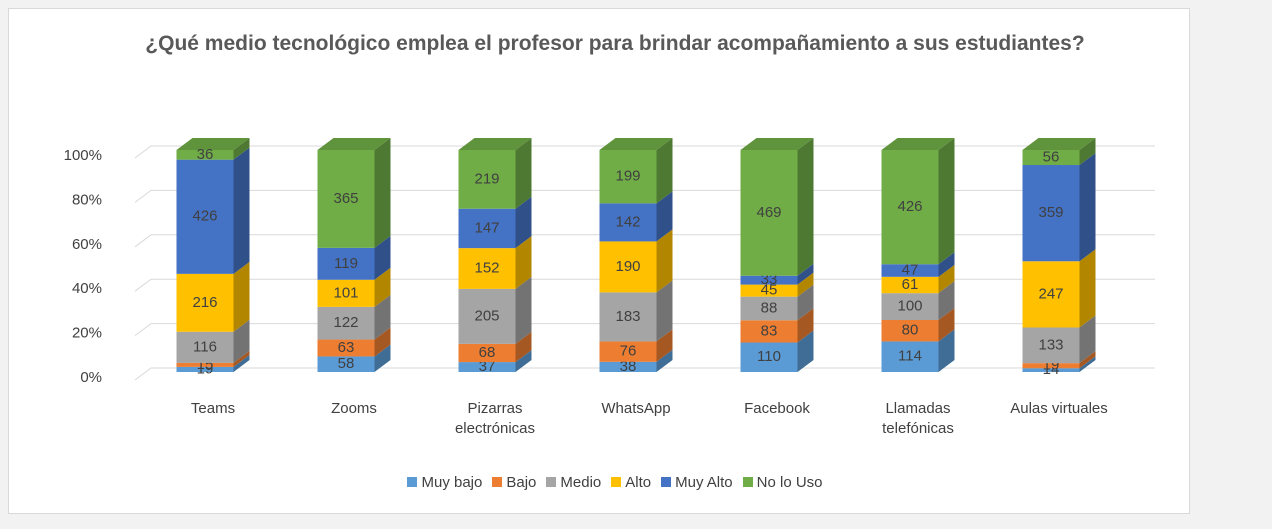 The image size is (1272, 529). What do you see at coordinates (87, 333) in the screenshot?
I see `y-tick-label: 20%` at bounding box center [87, 333].